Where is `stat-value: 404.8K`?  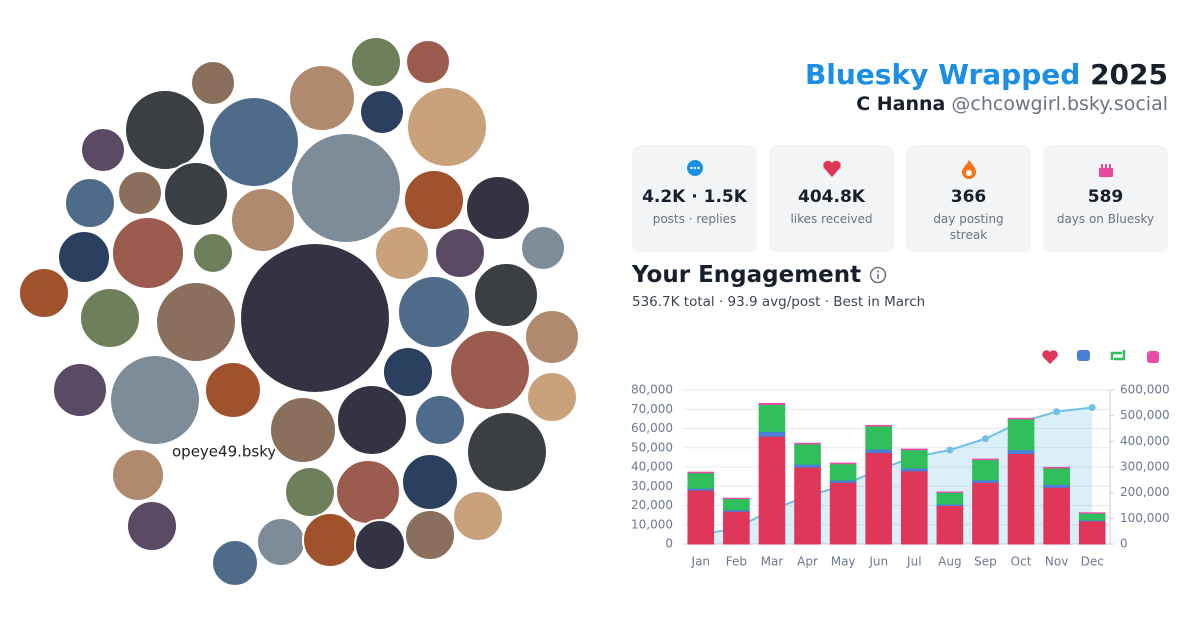
stat-value: 404.8K is located at coordinates (831, 197).